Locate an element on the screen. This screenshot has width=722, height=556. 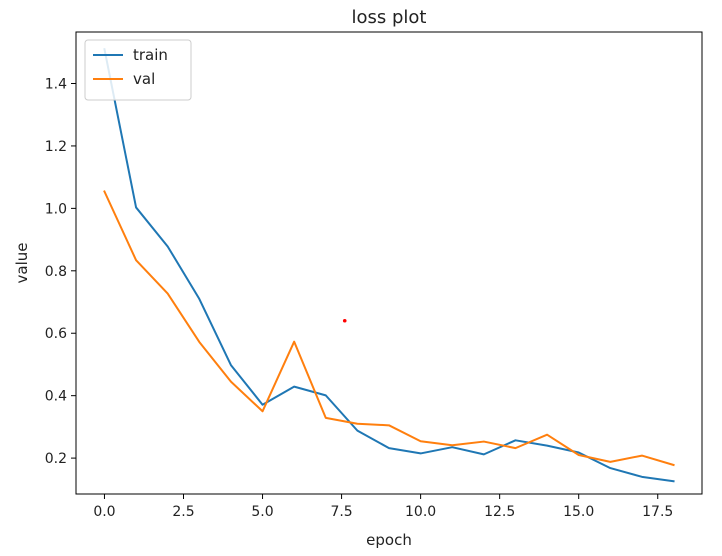
x-tick-label: 5.0 is located at coordinates (262, 512).